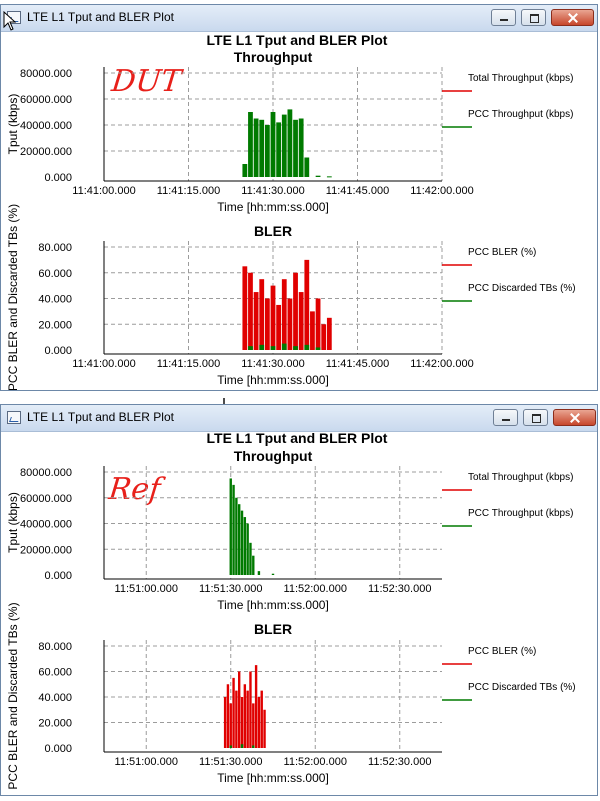 The width and height of the screenshot is (600, 801). I want to click on minimize-icon, so click(503, 17).